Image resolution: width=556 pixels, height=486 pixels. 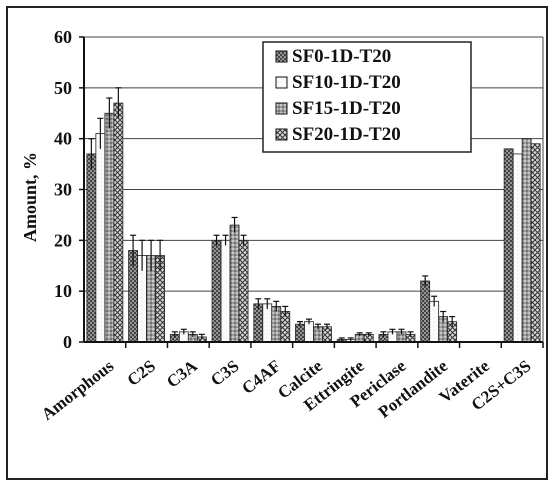 I want to click on bar-SF0-1D-T20-Calcite, so click(x=300, y=333).